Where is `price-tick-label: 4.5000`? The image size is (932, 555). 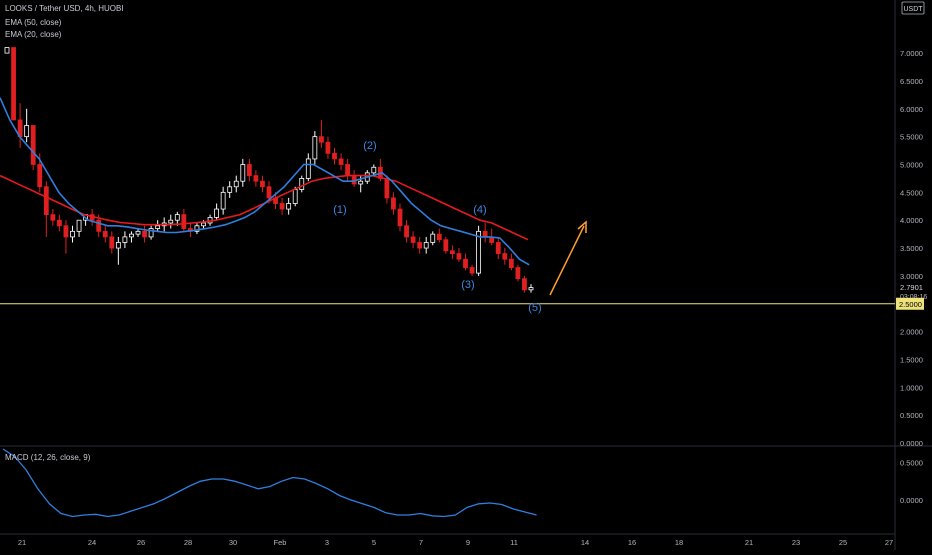
price-tick-label: 4.5000 is located at coordinates (911, 192).